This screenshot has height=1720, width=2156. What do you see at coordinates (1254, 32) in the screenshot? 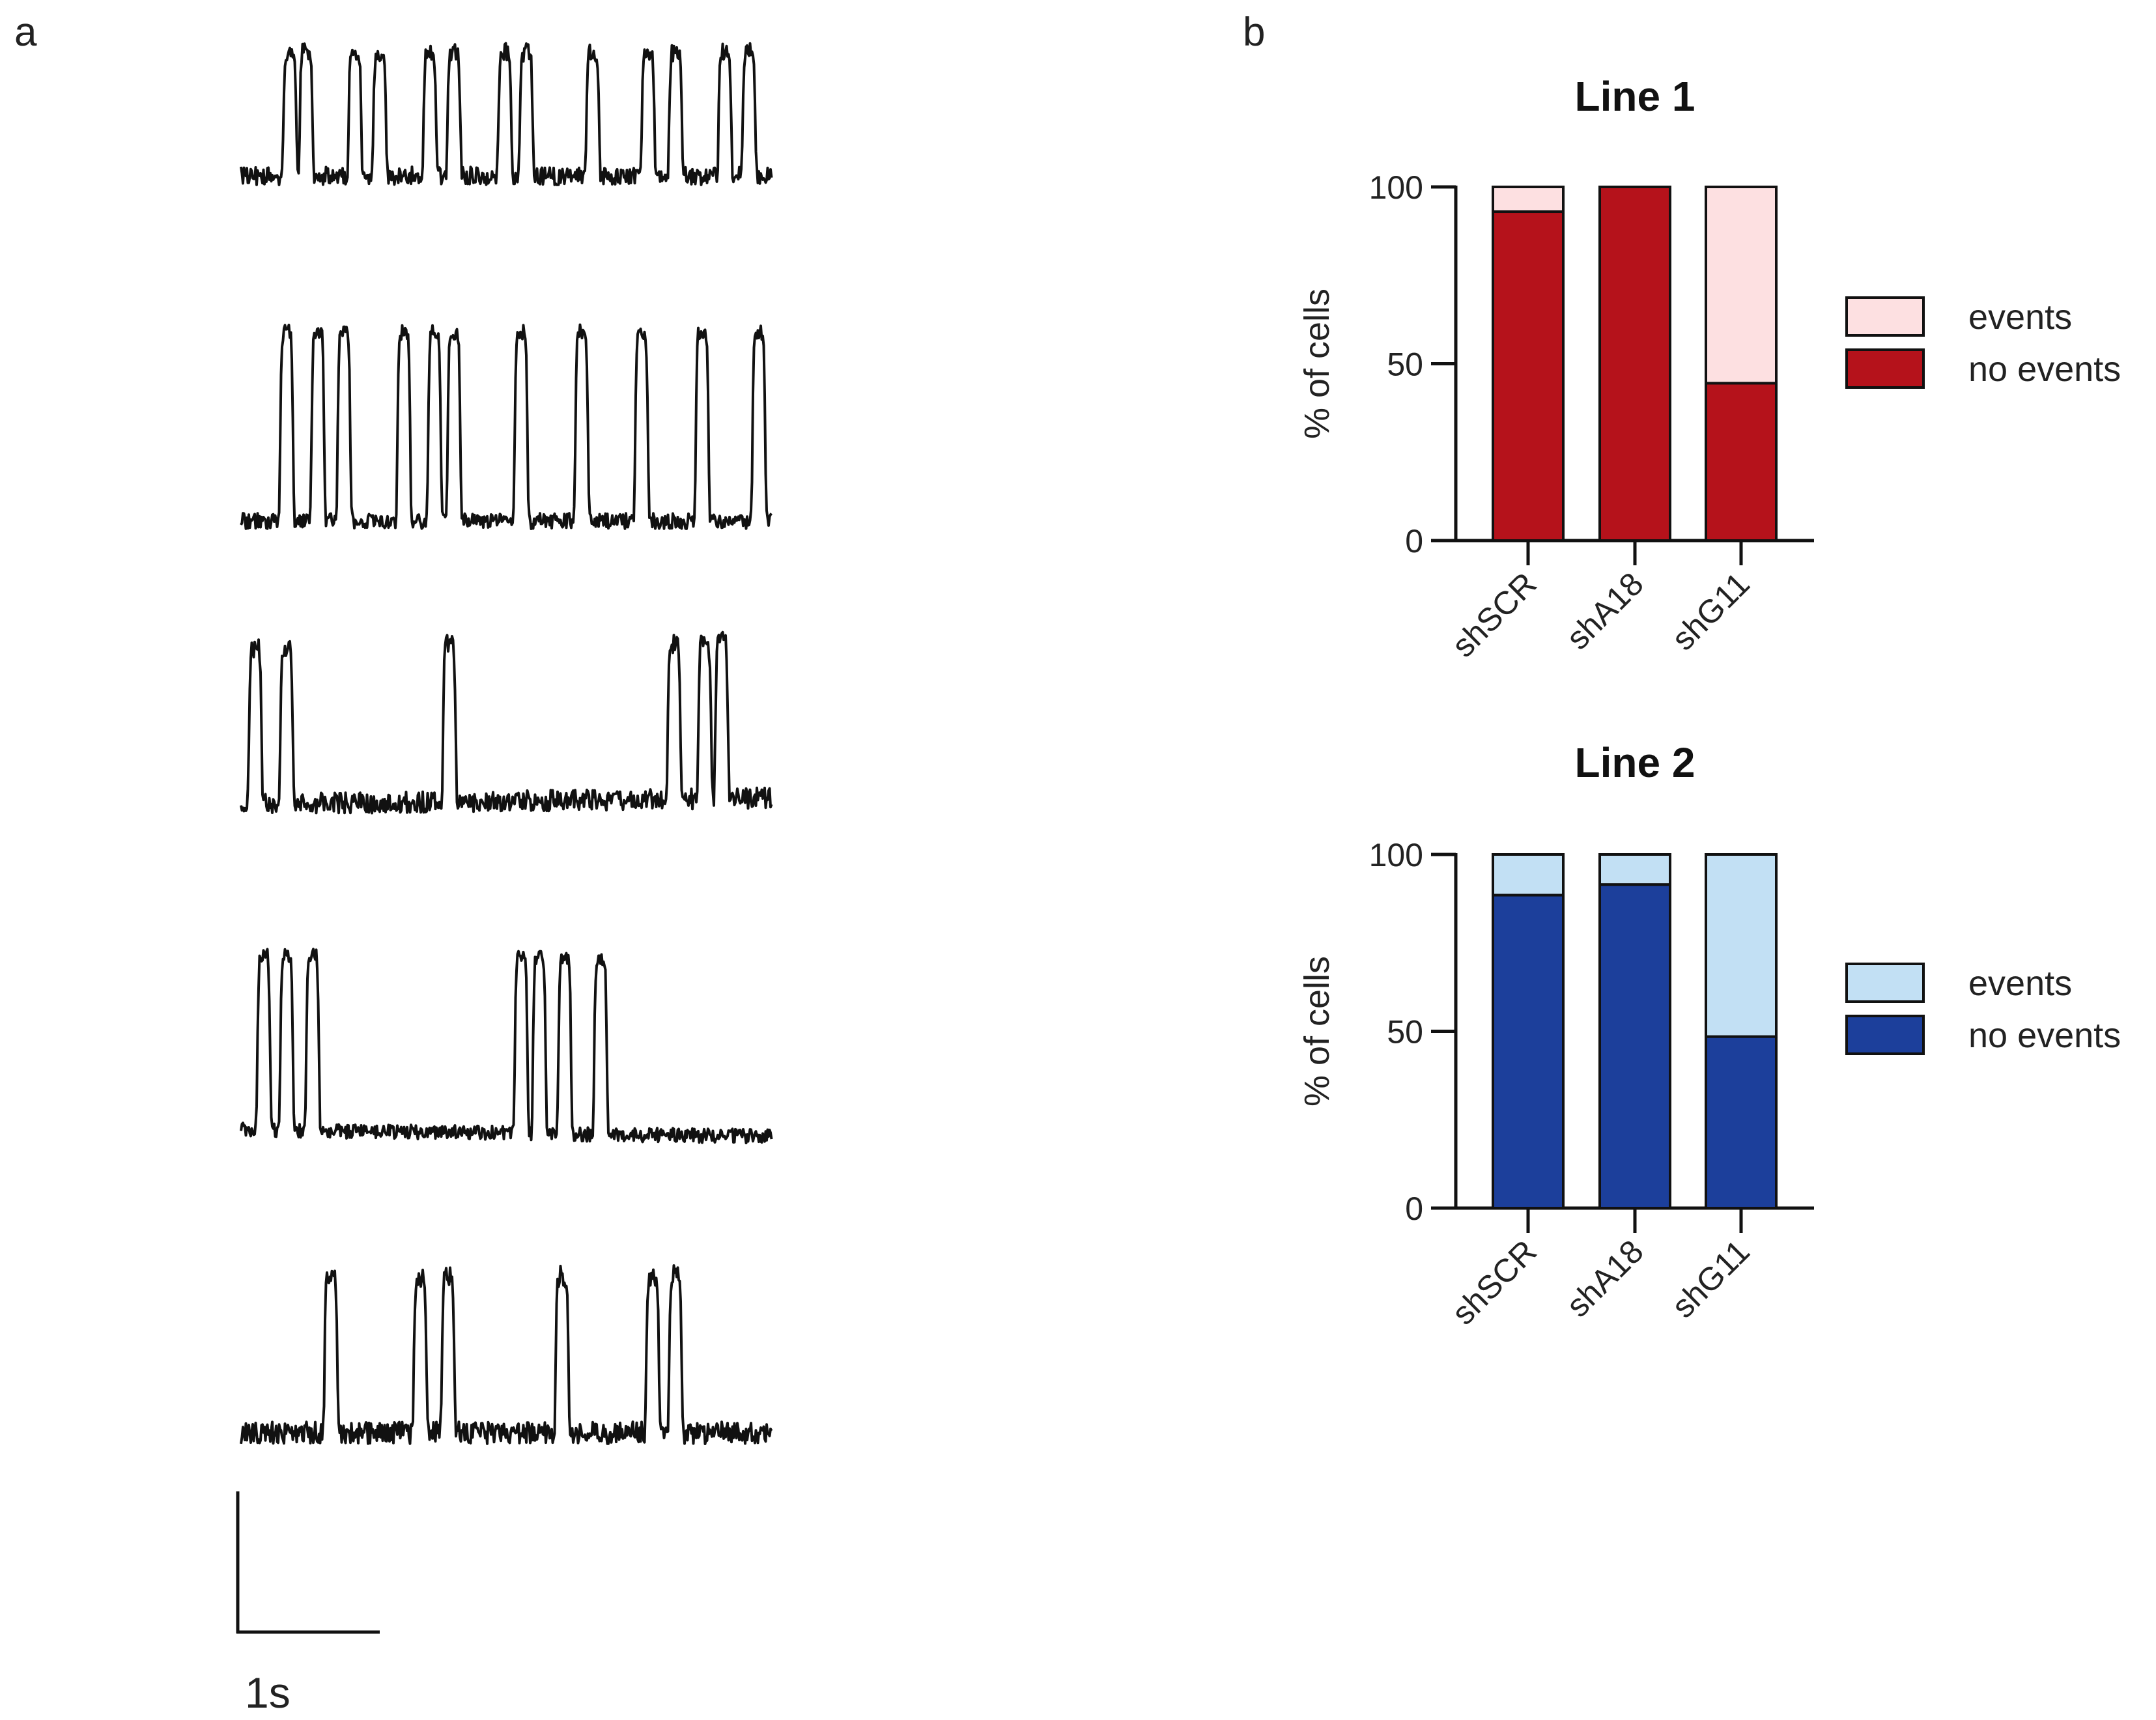
I see `panel-label-b: b` at bounding box center [1254, 32].